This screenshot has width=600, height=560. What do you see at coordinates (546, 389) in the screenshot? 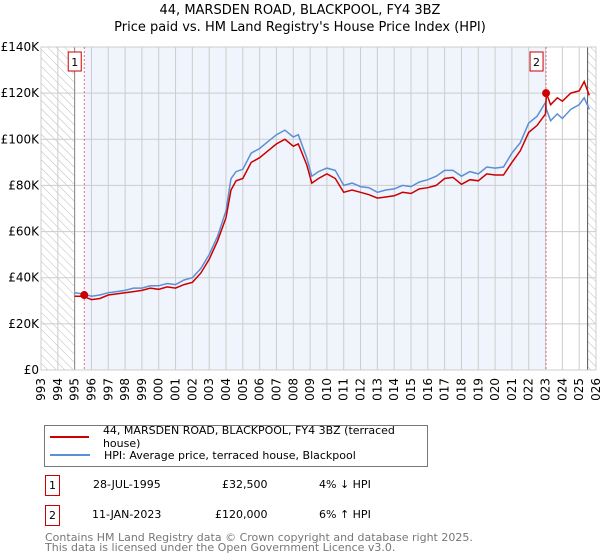
I see `x-tick-label: 2023` at bounding box center [546, 389].